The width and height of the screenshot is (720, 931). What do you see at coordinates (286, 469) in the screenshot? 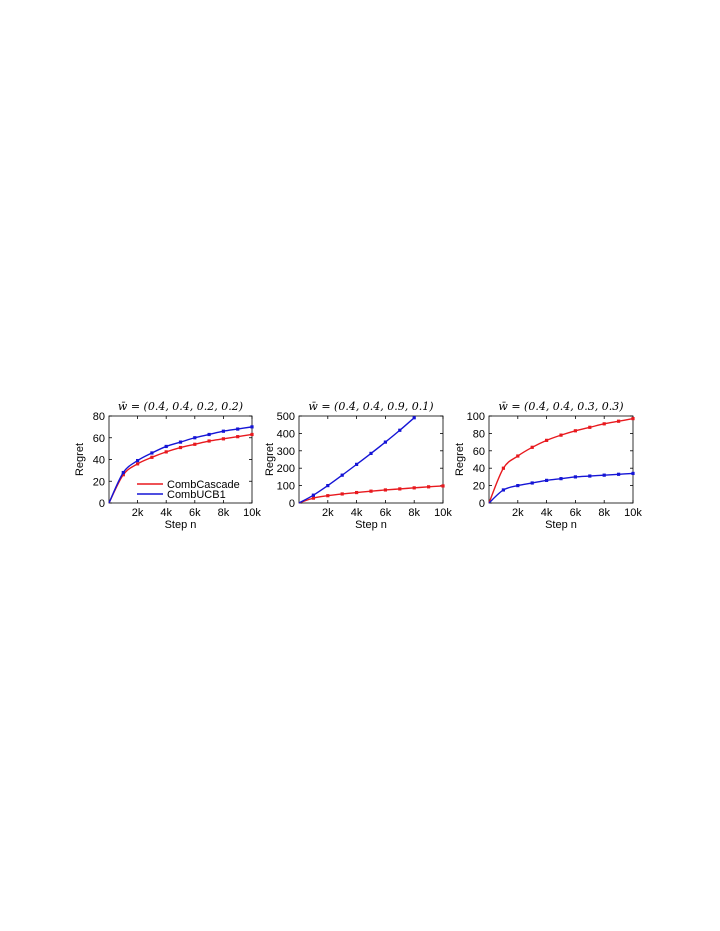
I see `y-tick-label: 200` at bounding box center [286, 469].